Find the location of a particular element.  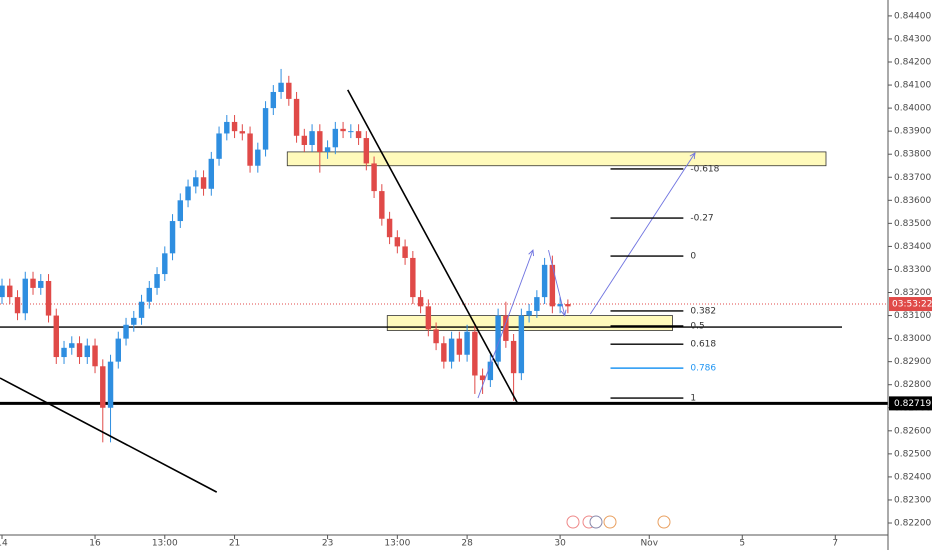

y-tick-label: 0.83400 is located at coordinates (912, 247).